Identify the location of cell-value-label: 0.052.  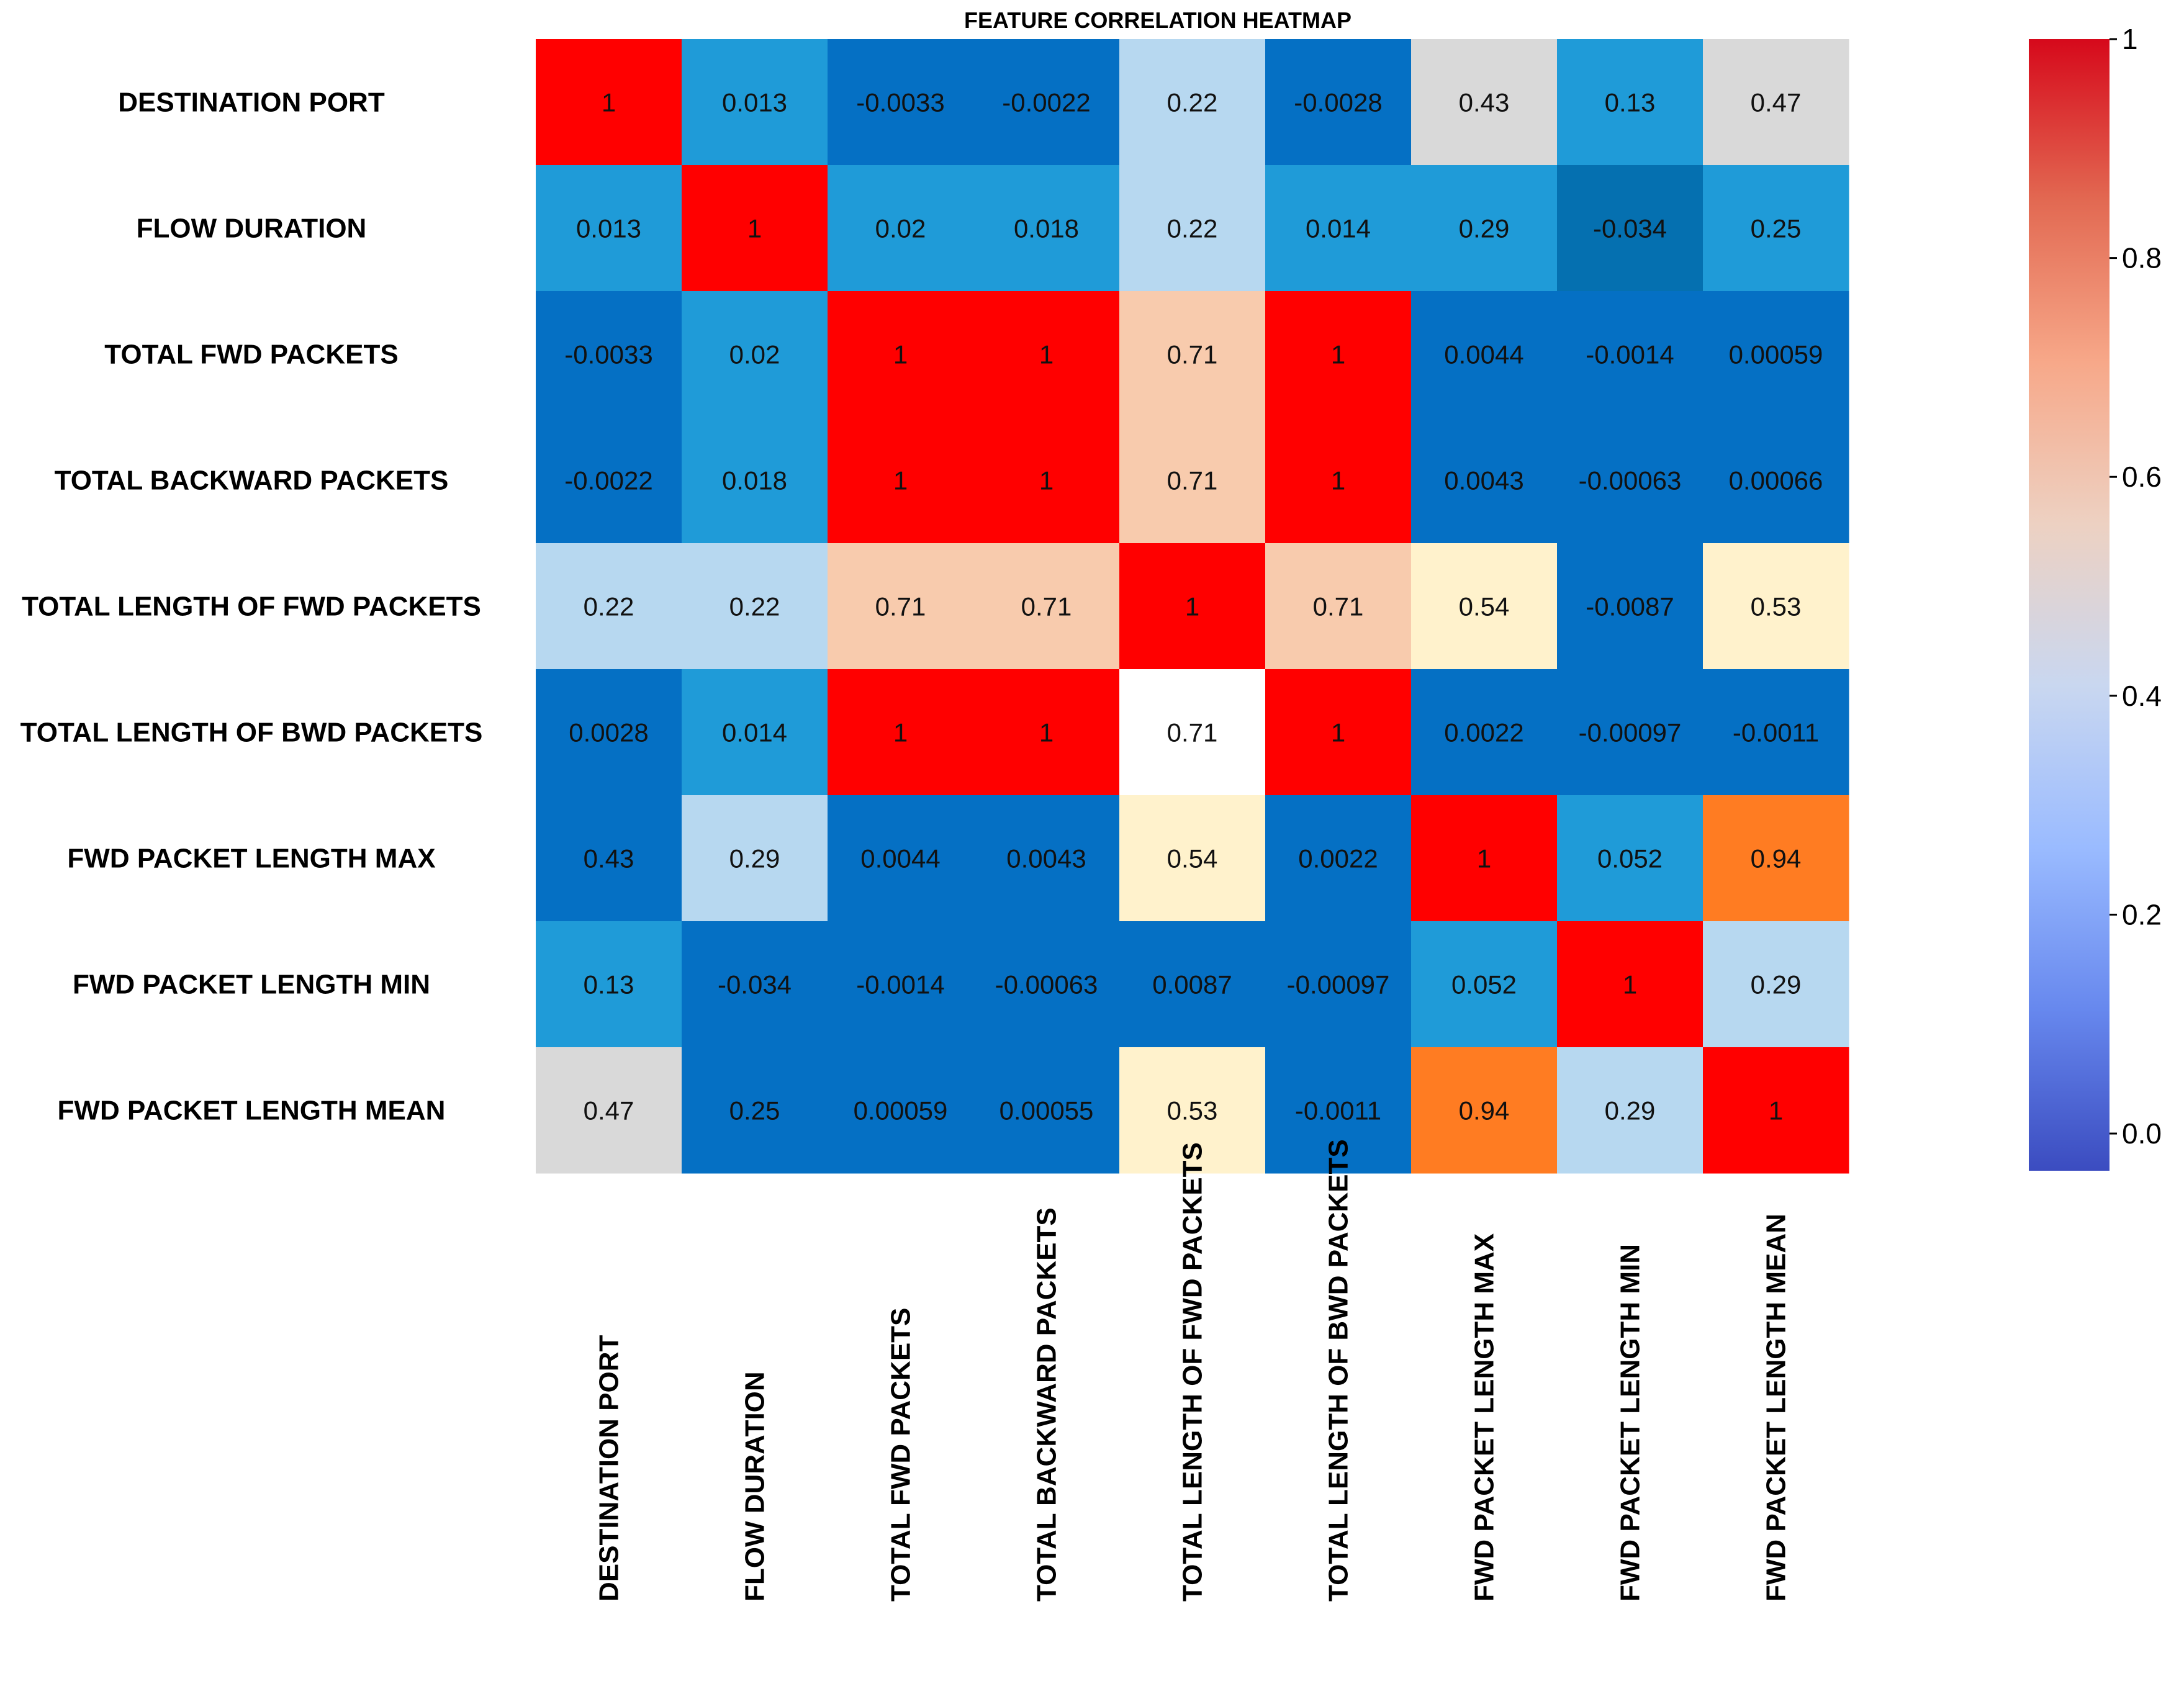
(1630, 858).